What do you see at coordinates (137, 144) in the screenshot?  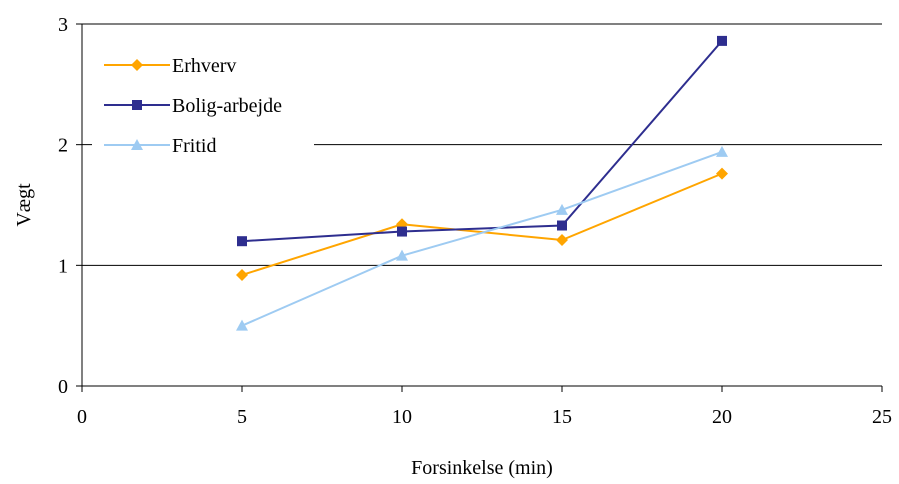 I see `legend-marker-fritid` at bounding box center [137, 144].